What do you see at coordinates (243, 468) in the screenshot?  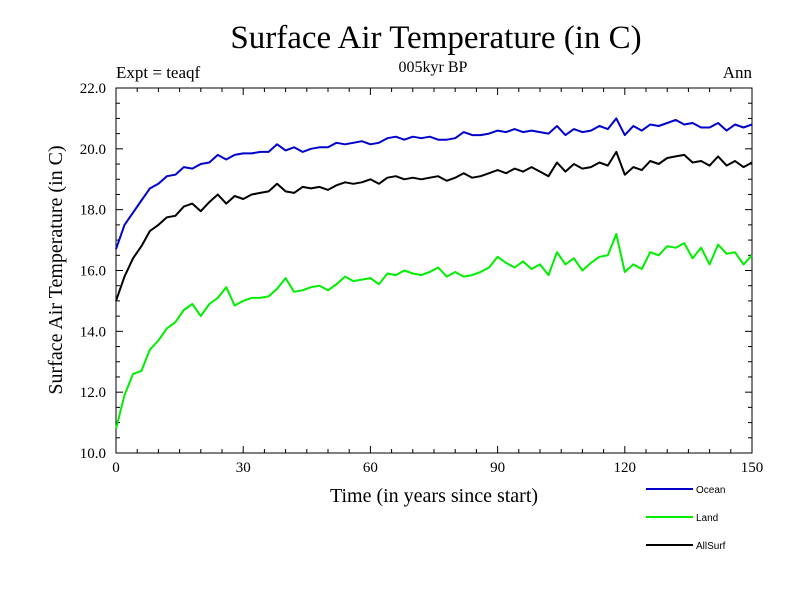 I see `x-tick-label: 30` at bounding box center [243, 468].